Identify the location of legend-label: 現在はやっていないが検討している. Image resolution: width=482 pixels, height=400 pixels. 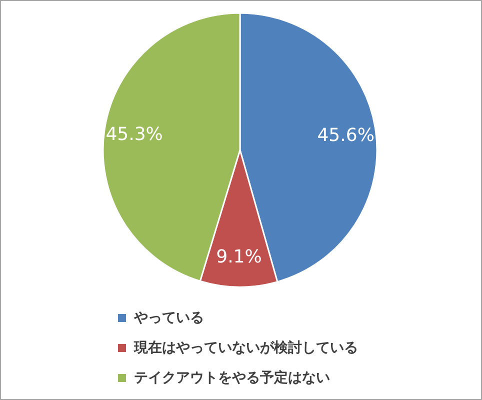
(245, 348).